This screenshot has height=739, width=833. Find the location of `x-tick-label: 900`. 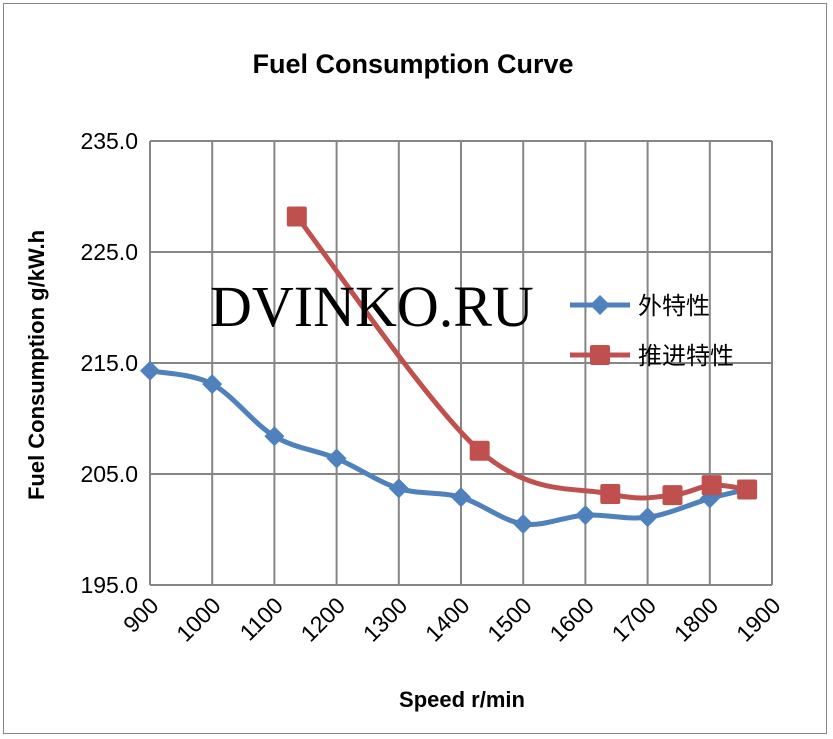

x-tick-label: 900 is located at coordinates (141, 615).